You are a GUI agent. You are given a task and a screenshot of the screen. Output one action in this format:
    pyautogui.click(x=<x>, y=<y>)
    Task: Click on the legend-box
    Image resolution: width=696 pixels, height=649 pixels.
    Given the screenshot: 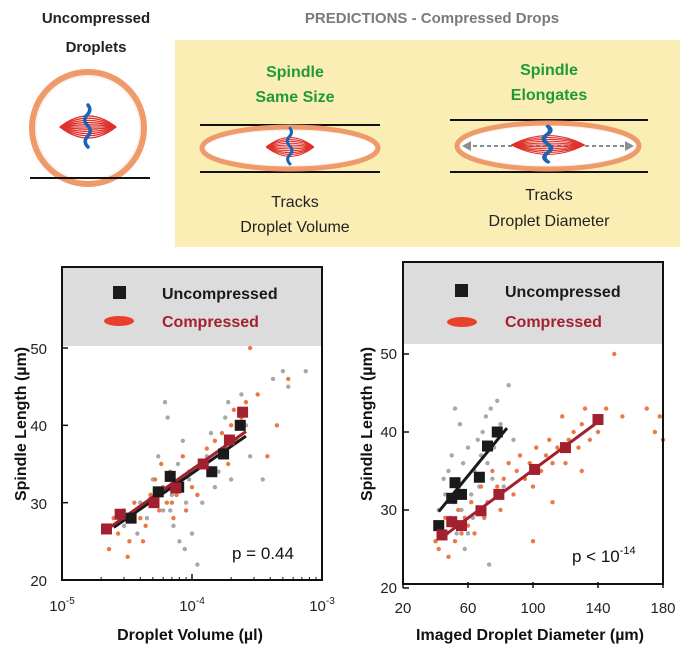 What is the action you would take?
    pyautogui.click(x=192, y=306)
    